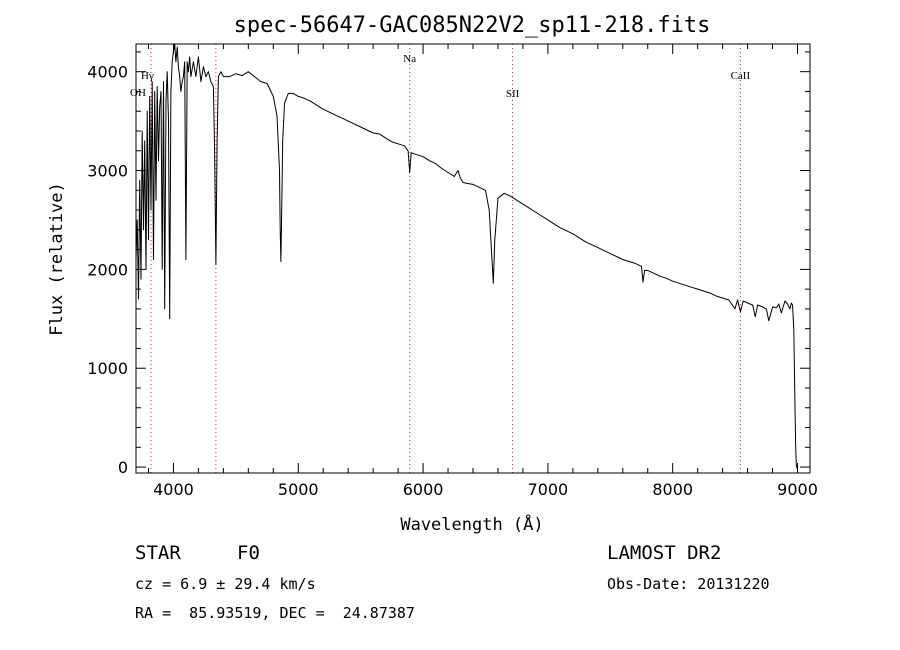  Describe the element at coordinates (409, 59) in the screenshot. I see `line-marker-label: Na` at that location.